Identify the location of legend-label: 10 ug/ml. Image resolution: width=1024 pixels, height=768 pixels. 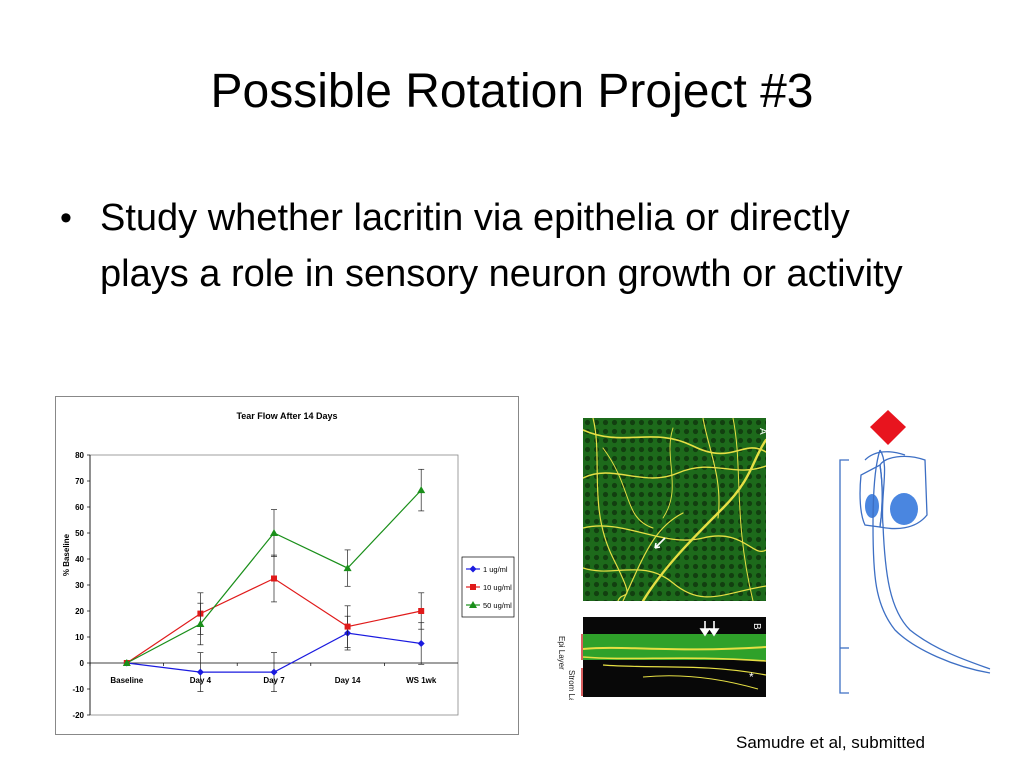
(497, 587).